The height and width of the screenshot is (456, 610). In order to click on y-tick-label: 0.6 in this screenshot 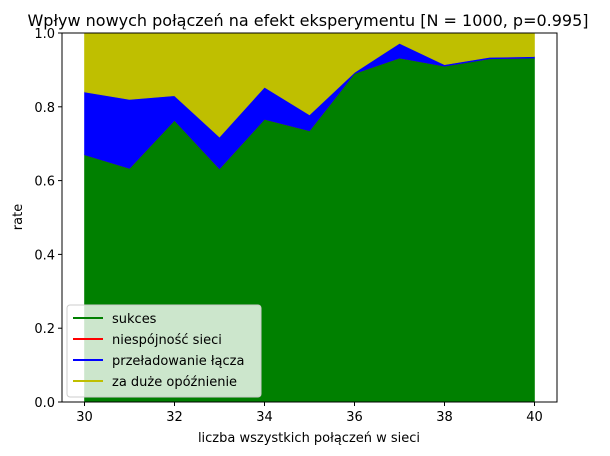, I will do `click(44, 182)`.